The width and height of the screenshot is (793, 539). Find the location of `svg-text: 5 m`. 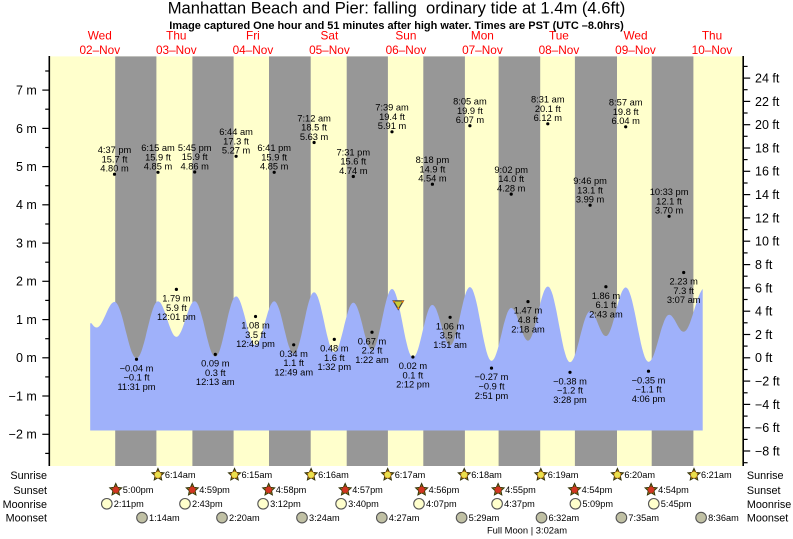

svg-text: 5 m is located at coordinates (26, 167).